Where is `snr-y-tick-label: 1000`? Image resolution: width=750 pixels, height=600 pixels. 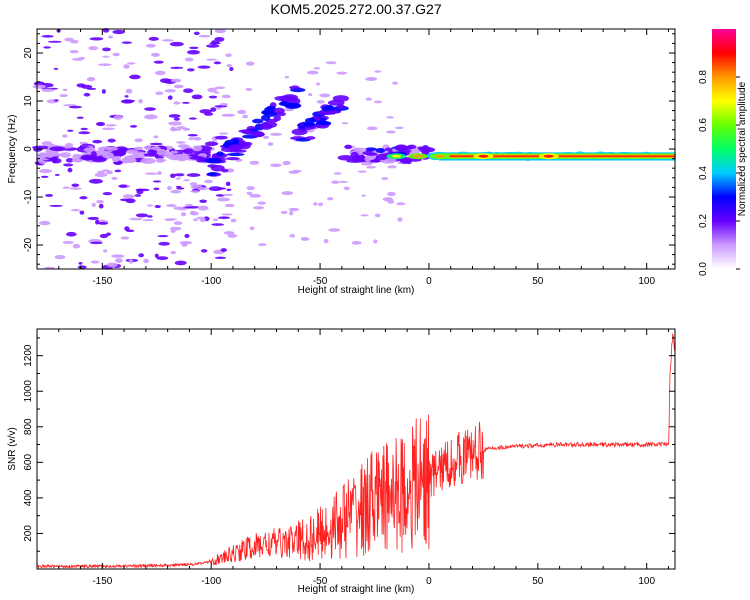
snr-y-tick-label: 1000 is located at coordinates (28, 391).